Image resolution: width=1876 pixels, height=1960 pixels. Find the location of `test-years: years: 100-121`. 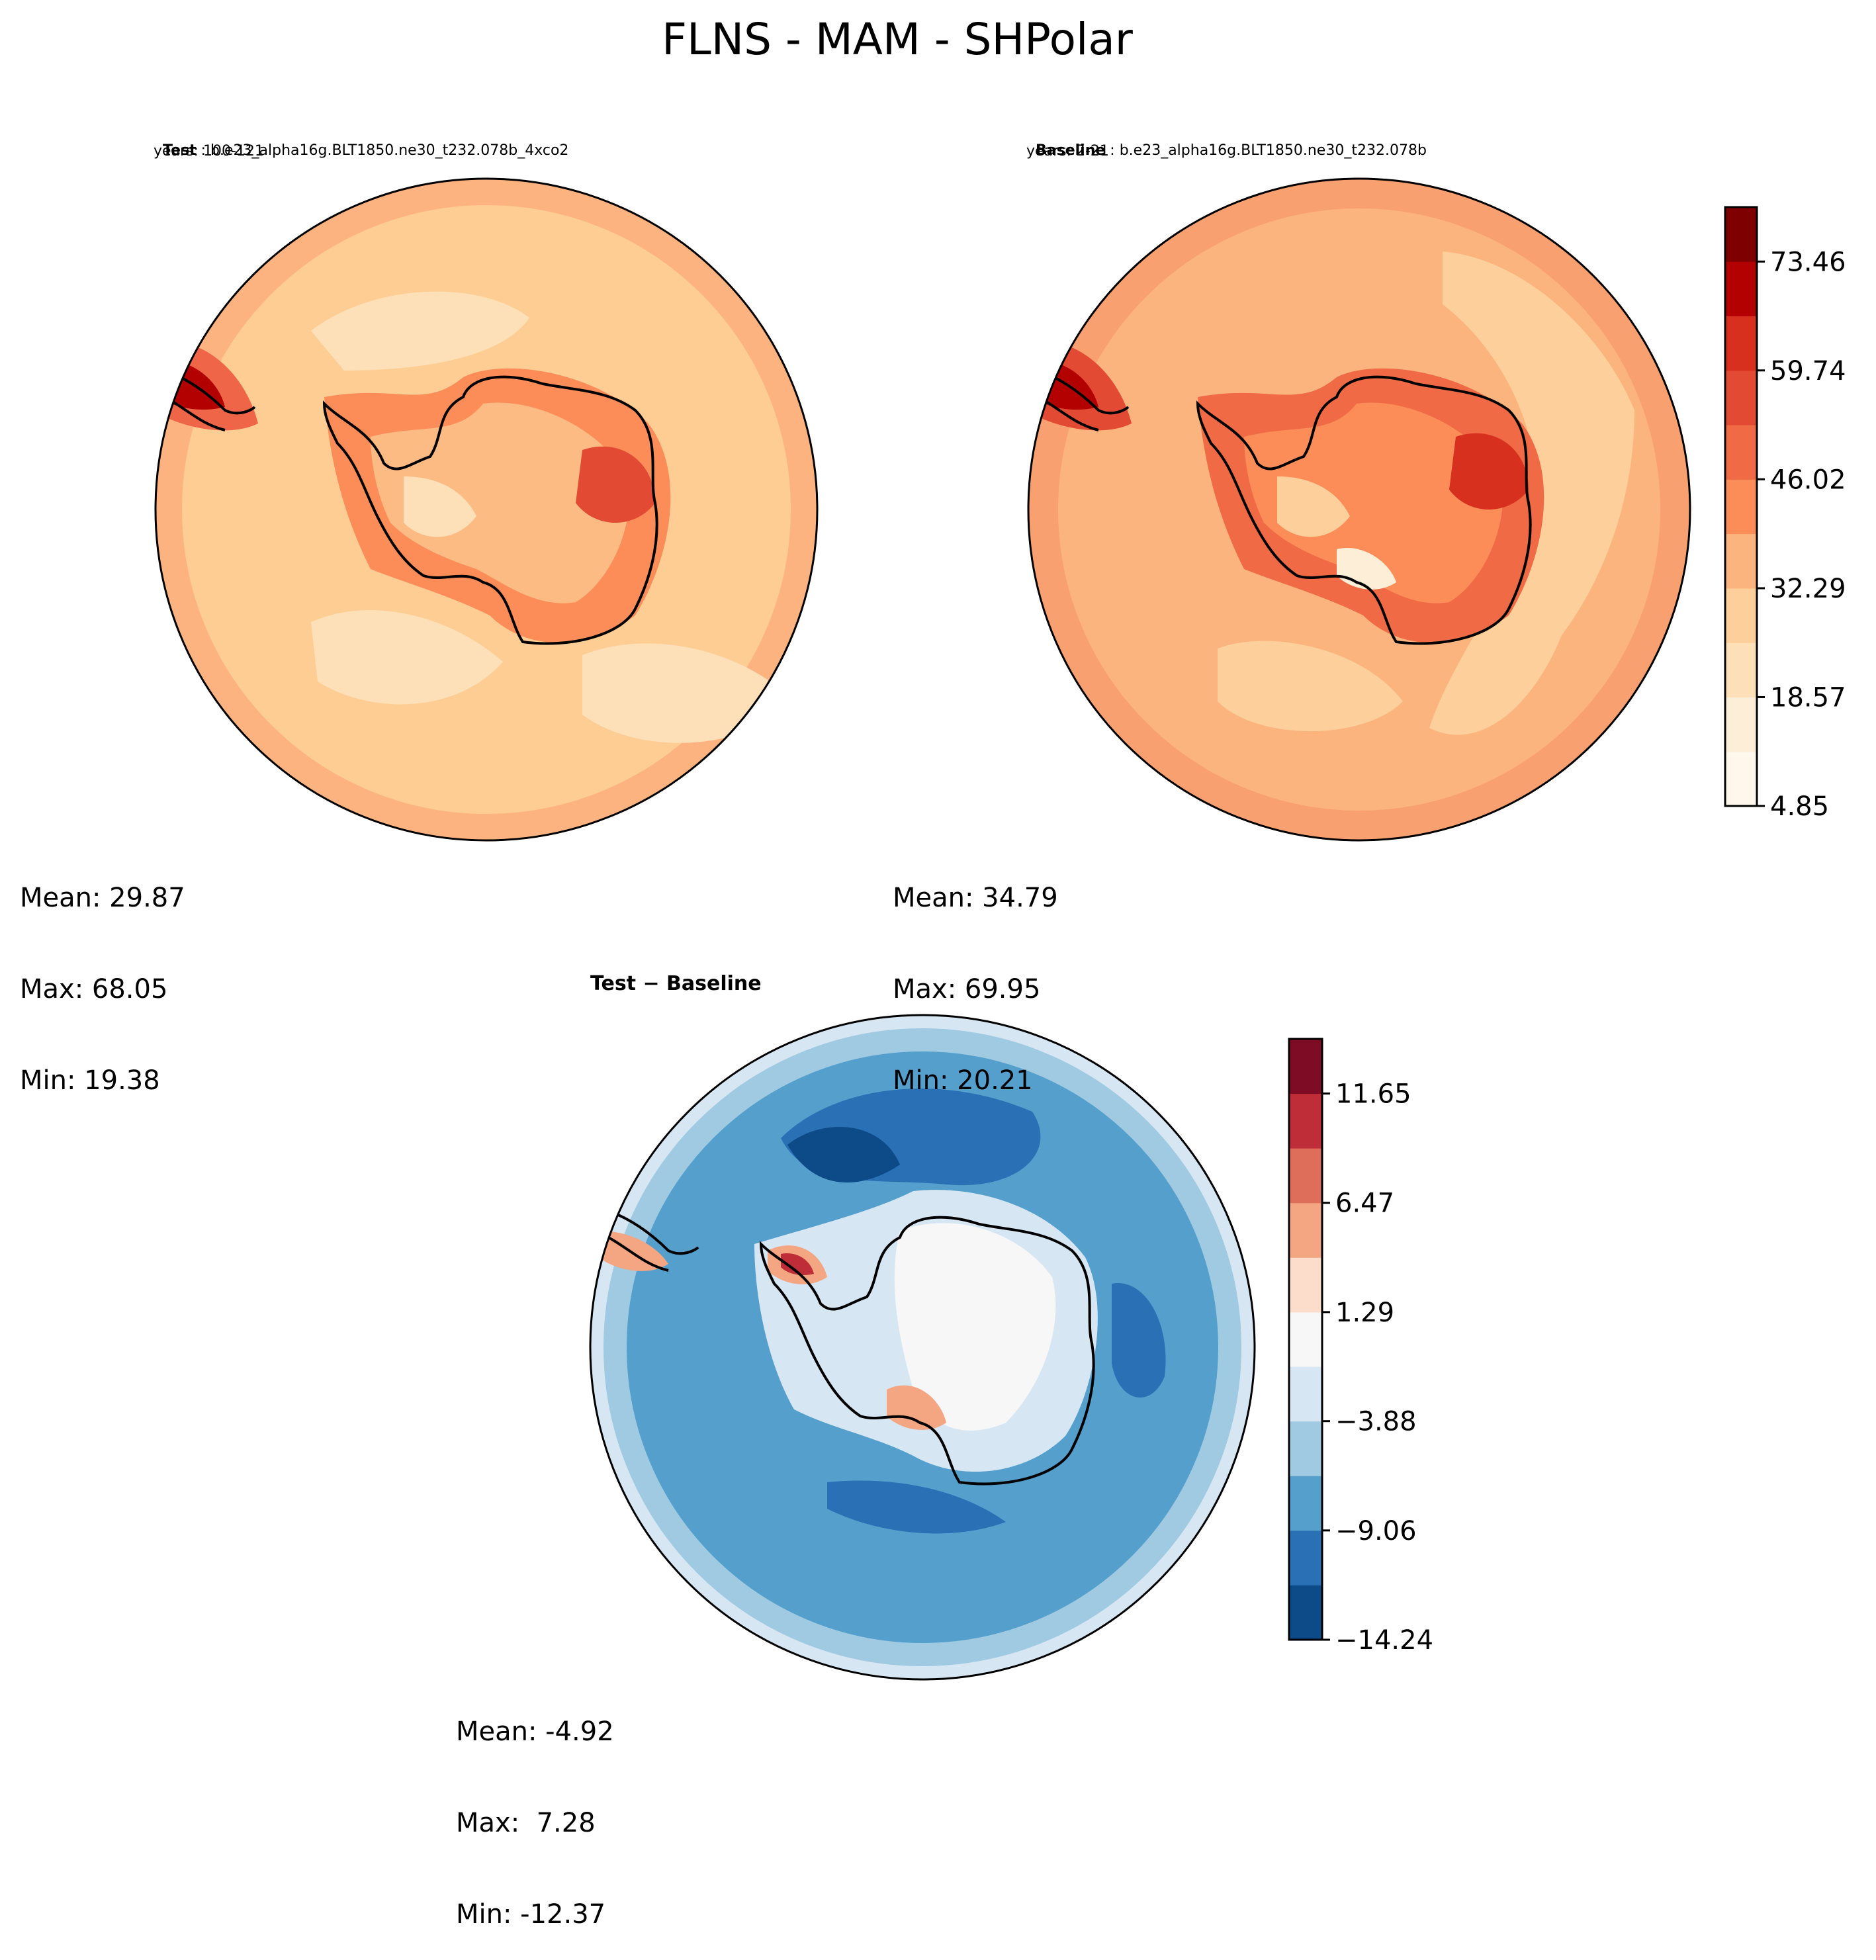

test-years: years: 100-121 is located at coordinates (209, 151).